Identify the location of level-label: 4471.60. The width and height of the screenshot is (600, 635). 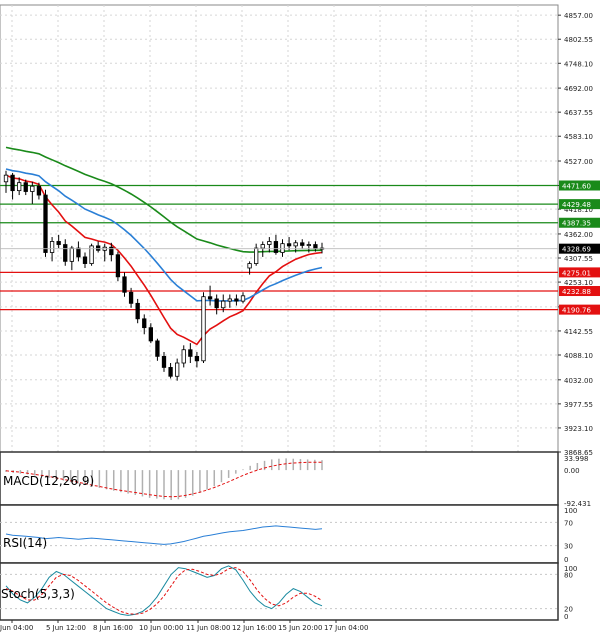
(576, 187).